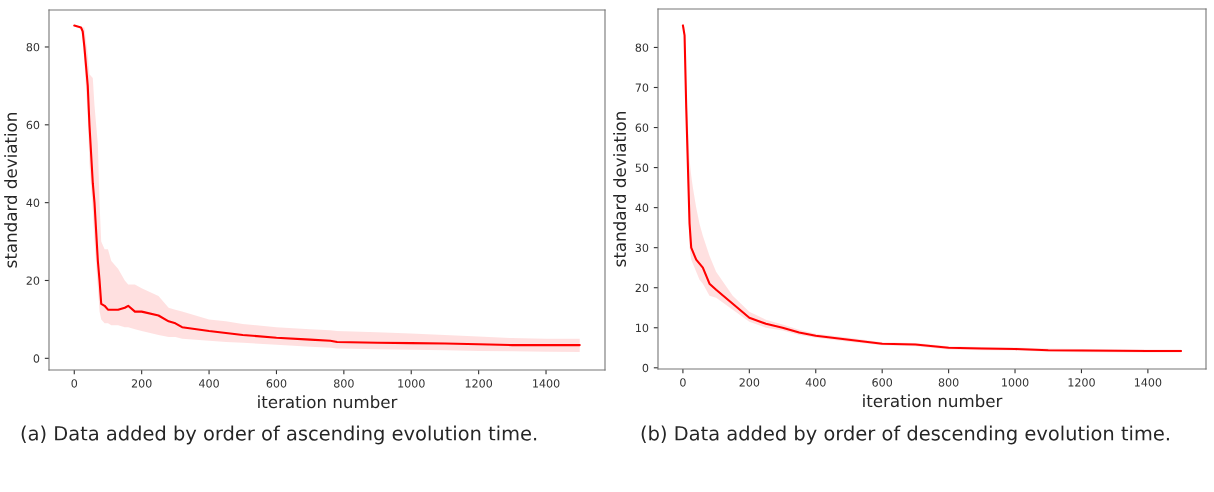 This screenshot has width=1214, height=492. What do you see at coordinates (642, 167) in the screenshot?
I see `y-tick-label: 50` at bounding box center [642, 167].